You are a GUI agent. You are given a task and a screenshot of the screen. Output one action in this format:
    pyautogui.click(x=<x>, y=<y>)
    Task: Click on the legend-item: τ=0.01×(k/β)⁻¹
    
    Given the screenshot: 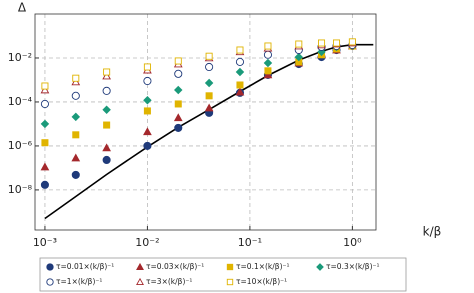 What is the action you would take?
    pyautogui.click(x=80, y=266)
    